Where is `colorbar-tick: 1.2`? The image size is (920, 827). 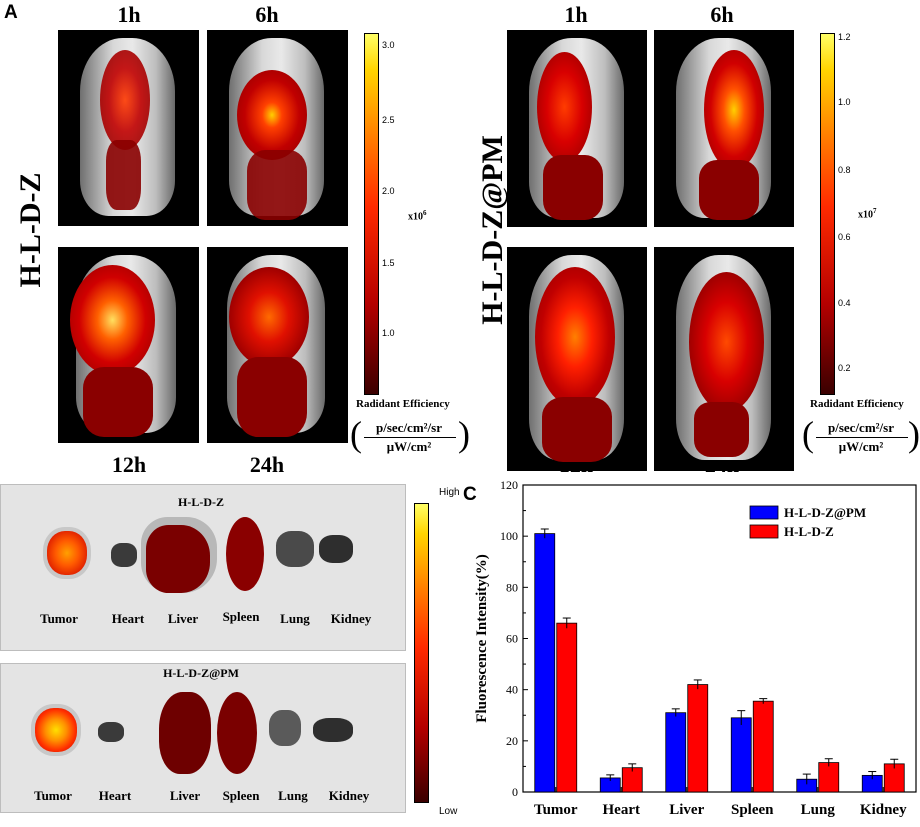
colorbar-tick: 1.2 is located at coordinates (844, 37).